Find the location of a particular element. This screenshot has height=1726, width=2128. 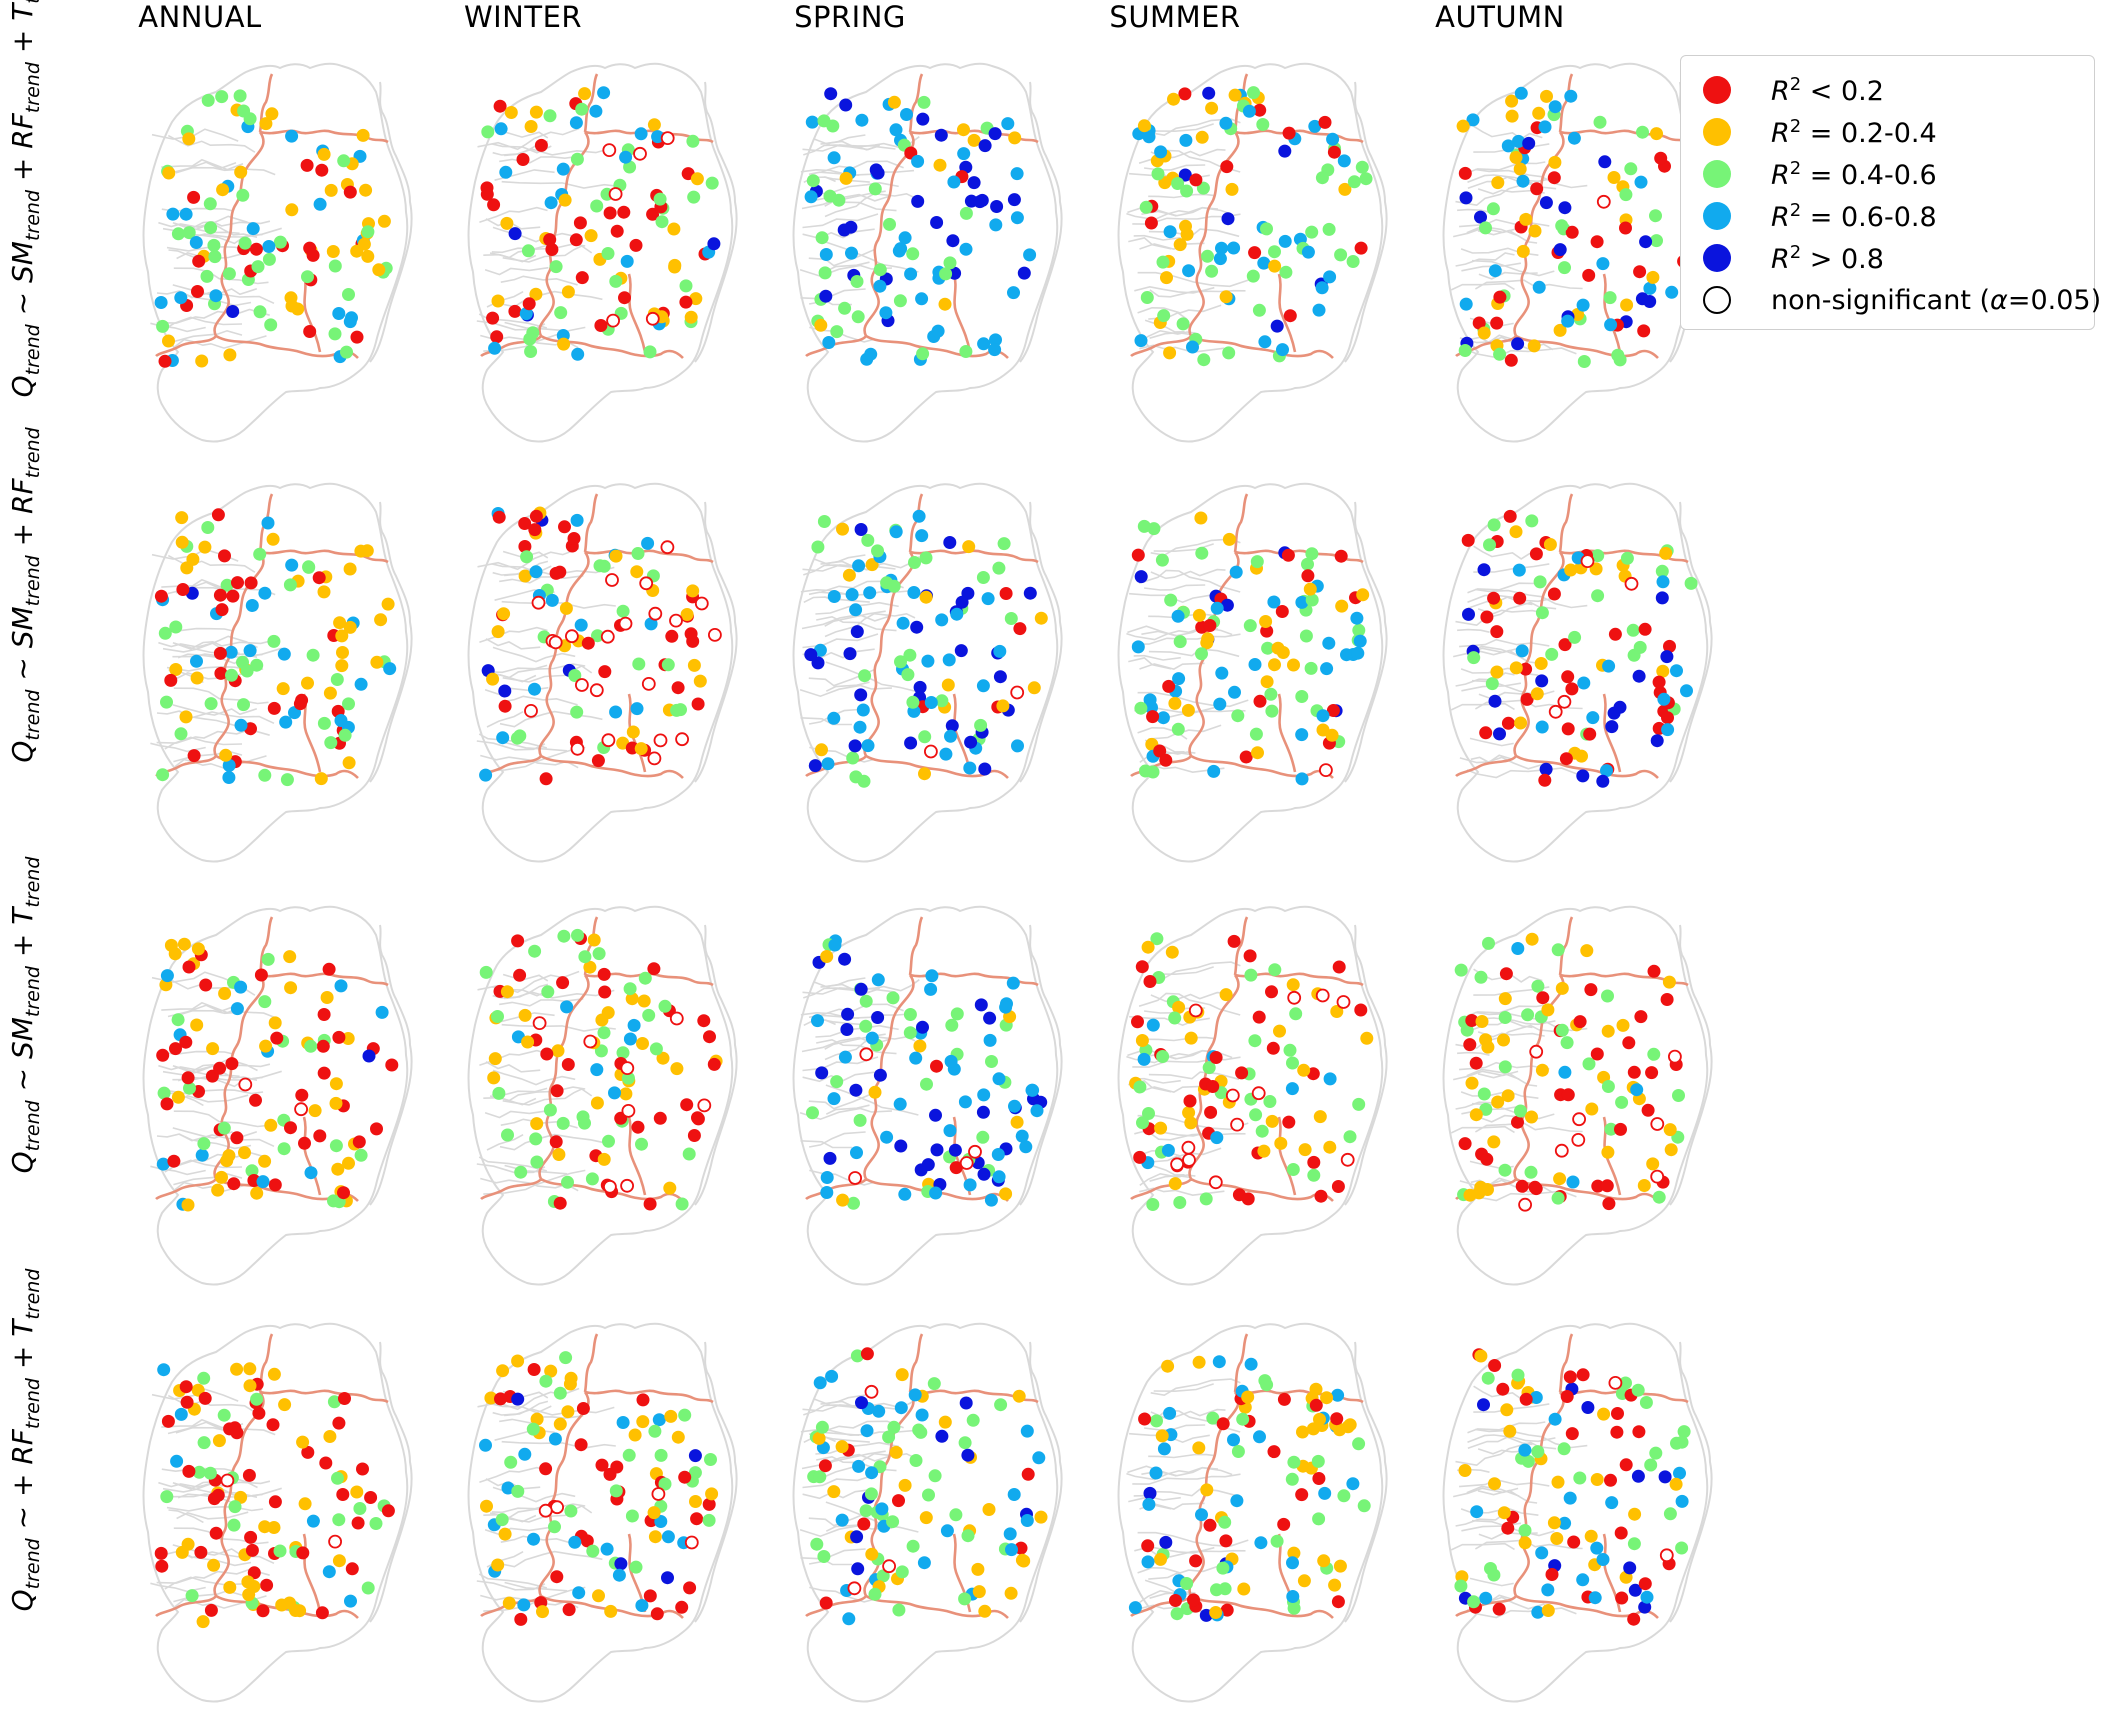

map-panel-summer-row4 is located at coordinates (1245, 1522).